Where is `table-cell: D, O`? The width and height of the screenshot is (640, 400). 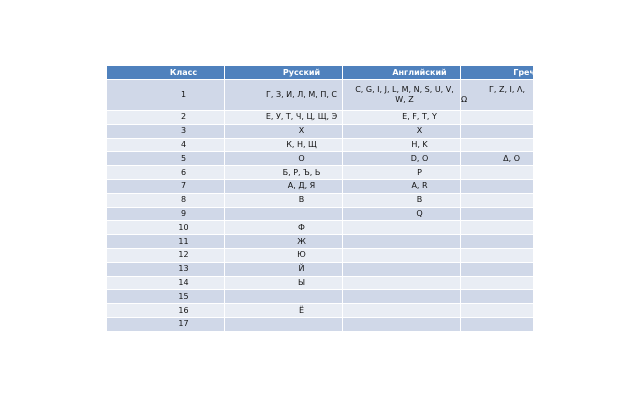
table-cell: D, O is located at coordinates (402, 159).